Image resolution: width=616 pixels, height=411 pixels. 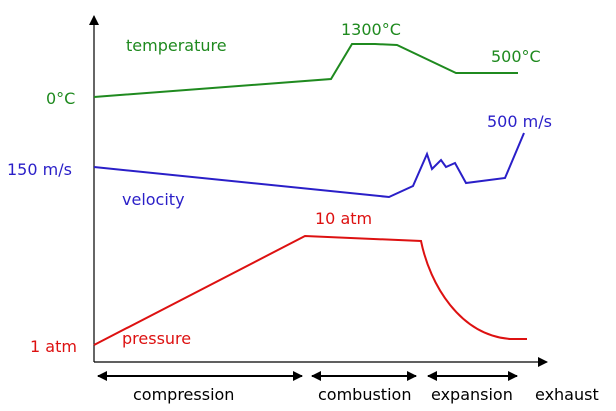 I want to click on phase-label-exhaust: exhaust, so click(x=567, y=394).